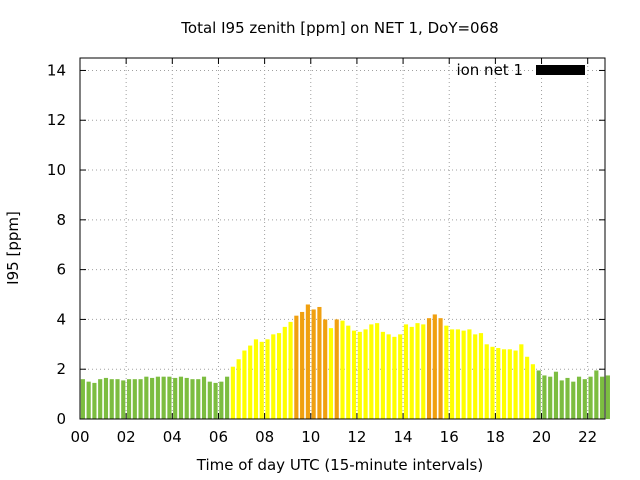 The image size is (640, 480). I want to click on chart-title: Total I95 zenith [ppm] on NET 1, DoY=068, so click(339, 28).